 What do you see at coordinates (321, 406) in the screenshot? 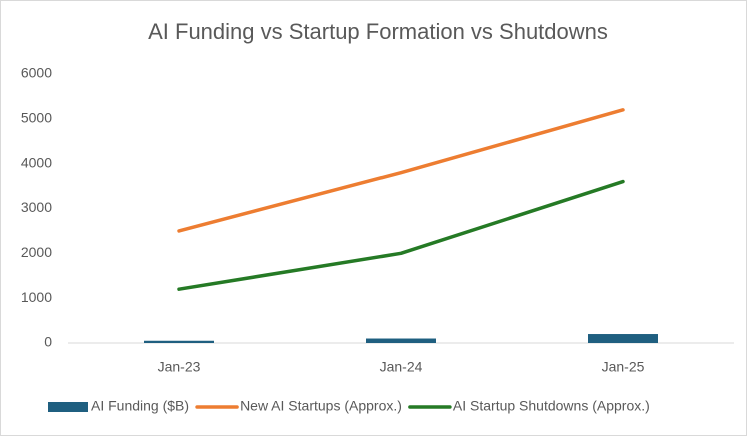
I see `legend-label: New AI Startups (Approx.)` at bounding box center [321, 406].